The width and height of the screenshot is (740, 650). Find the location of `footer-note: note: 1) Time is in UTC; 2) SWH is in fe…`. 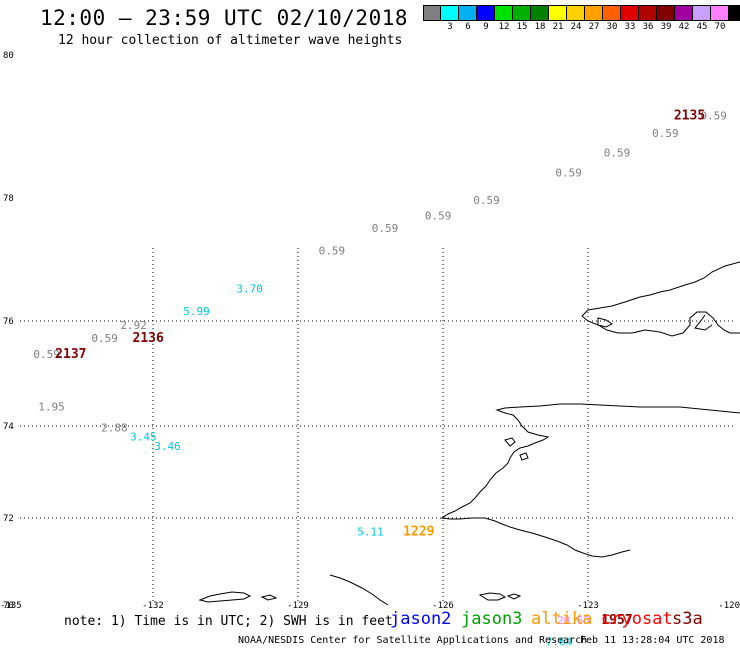

footer-note: note: 1) Time is in UTC; 2) SWH is in fe… is located at coordinates (228, 621).